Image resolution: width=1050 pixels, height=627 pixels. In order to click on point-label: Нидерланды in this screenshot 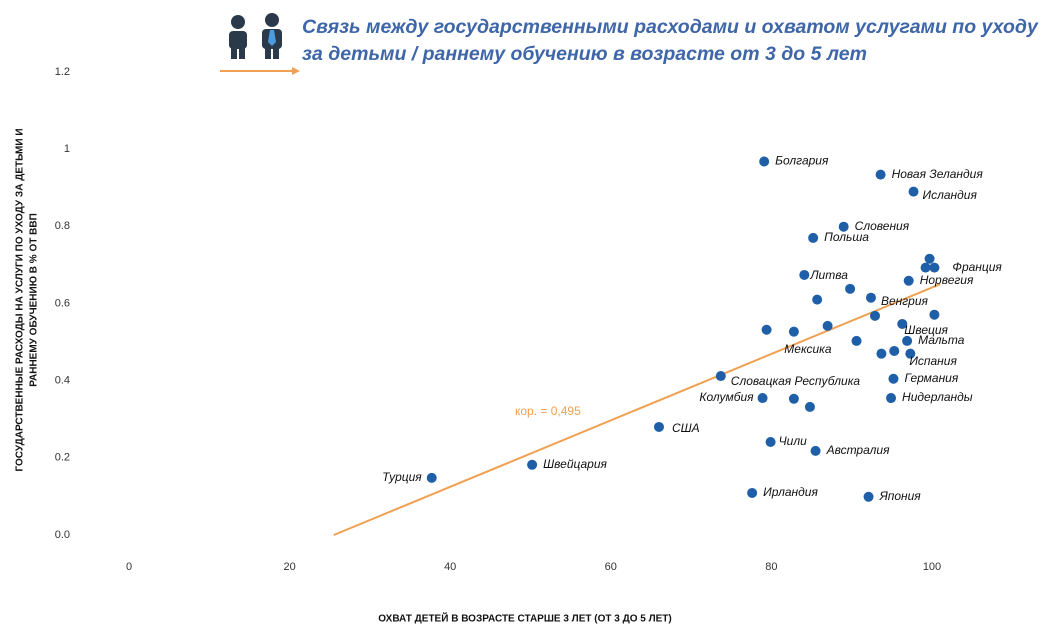, I will do `click(937, 397)`.